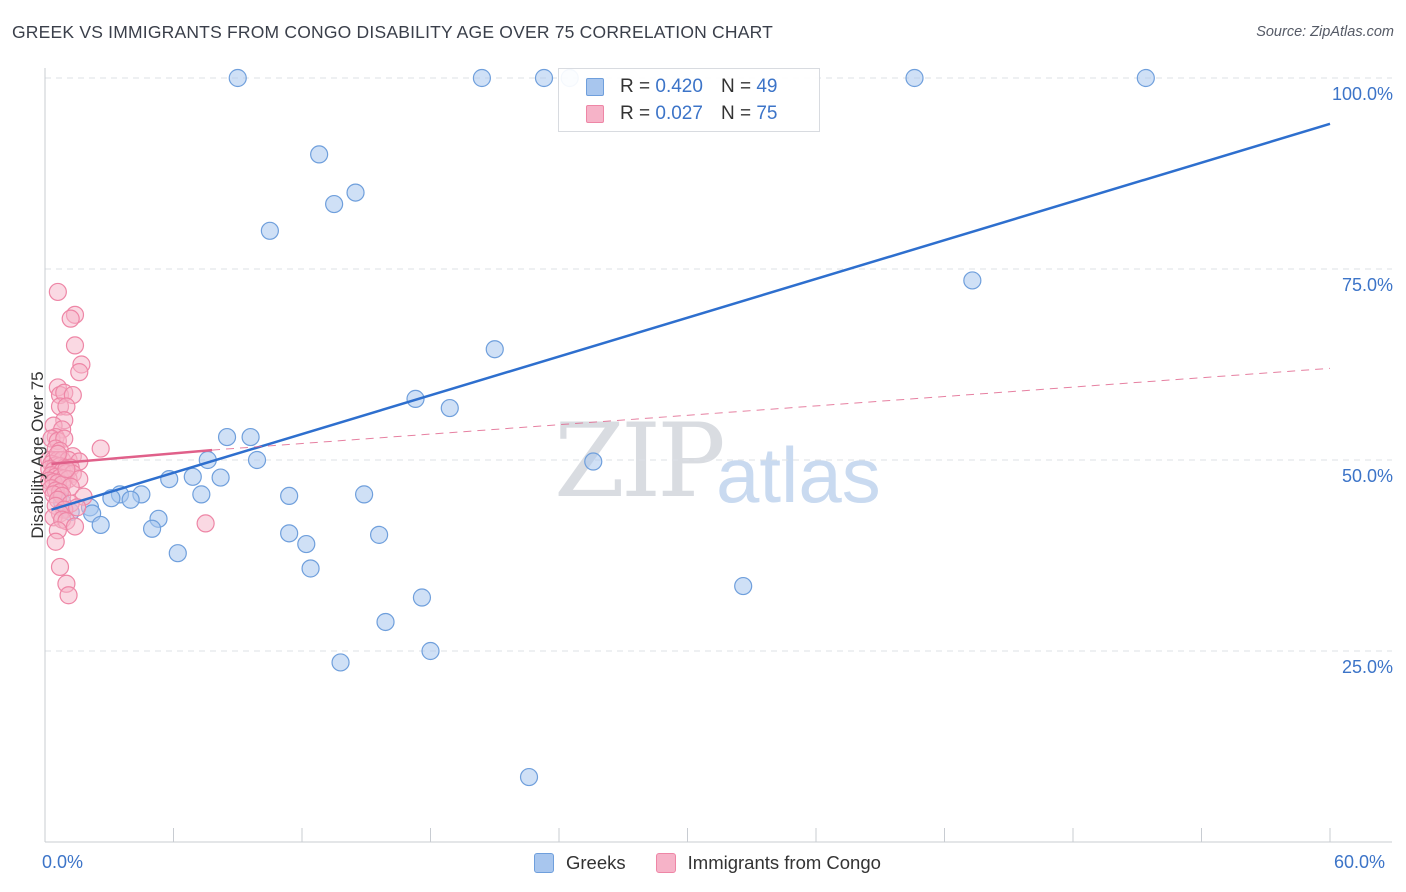 This screenshot has width=1406, height=892. What do you see at coordinates (1367, 667) in the screenshot?
I see `y-tick-label: 25.0%` at bounding box center [1367, 667].